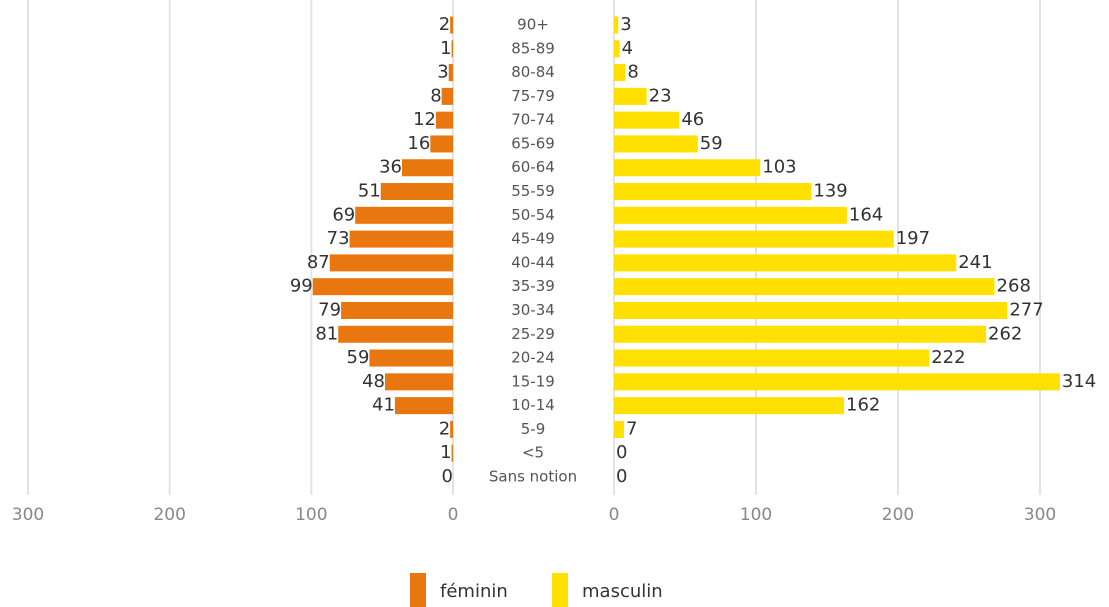 Image resolution: width=1109 pixels, height=607 pixels. What do you see at coordinates (948, 357) in the screenshot?
I see `value-label: 222` at bounding box center [948, 357].